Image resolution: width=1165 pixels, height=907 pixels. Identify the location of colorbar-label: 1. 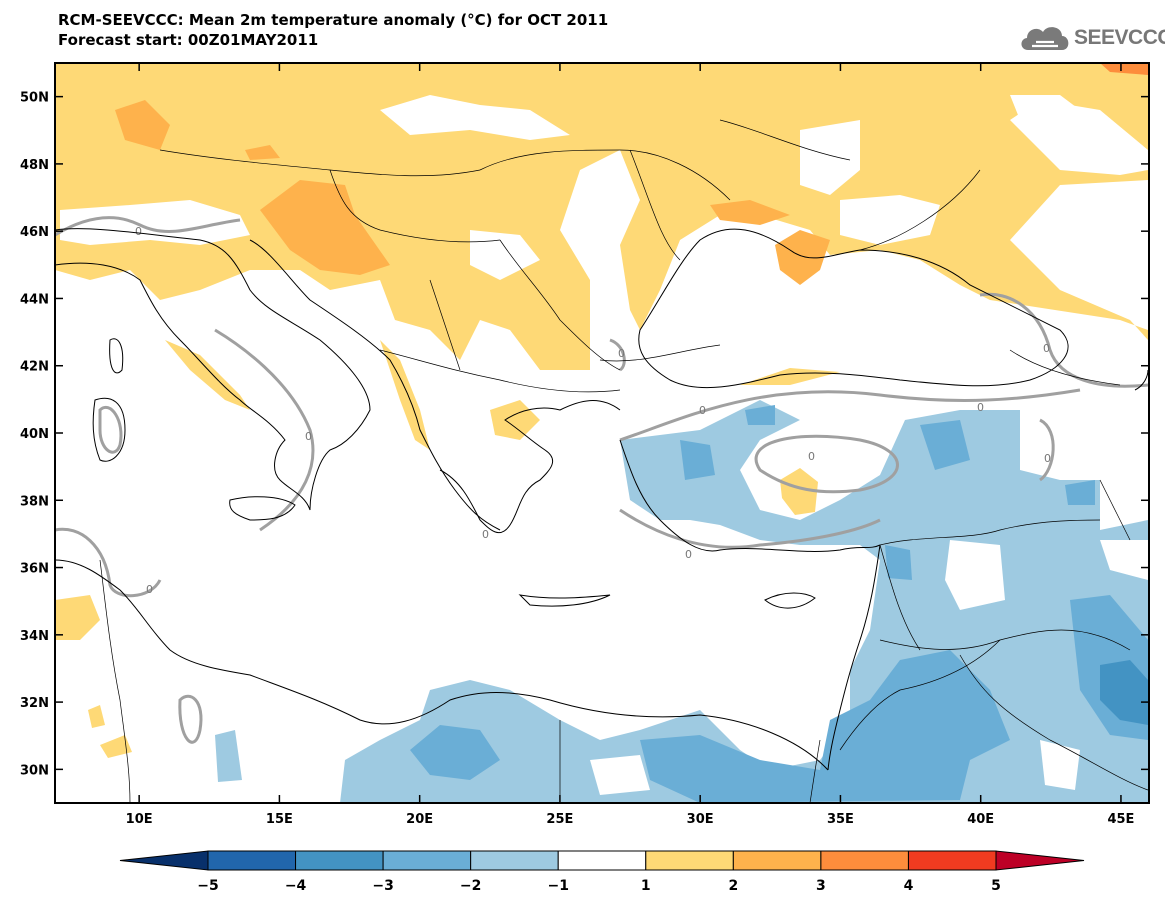
(646, 886).